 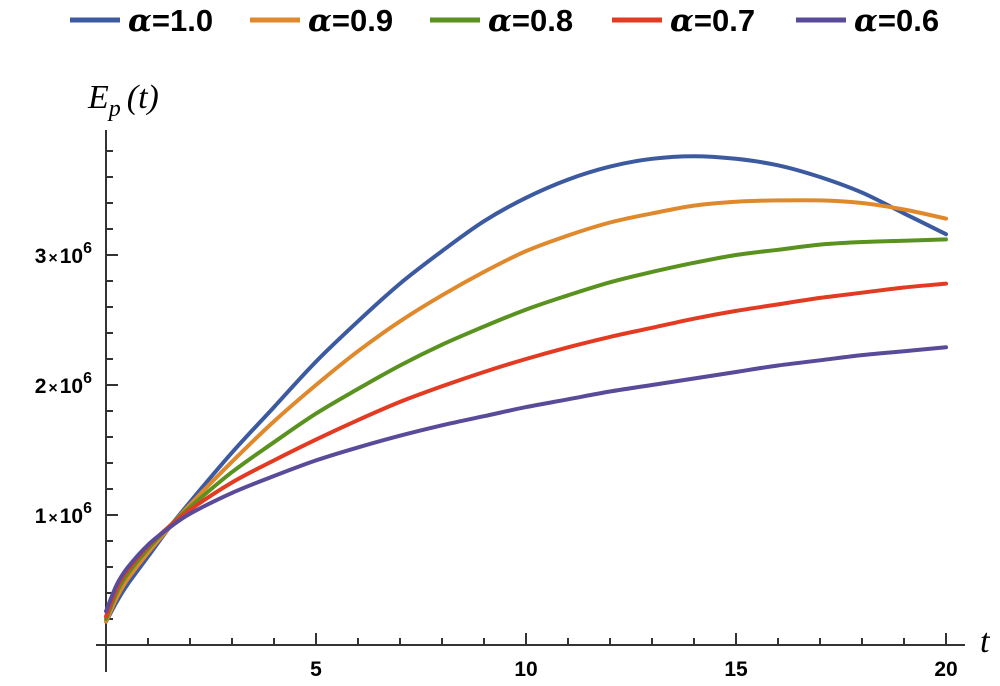 I want to click on y-axis-title-tail: (t), so click(x=143, y=97).